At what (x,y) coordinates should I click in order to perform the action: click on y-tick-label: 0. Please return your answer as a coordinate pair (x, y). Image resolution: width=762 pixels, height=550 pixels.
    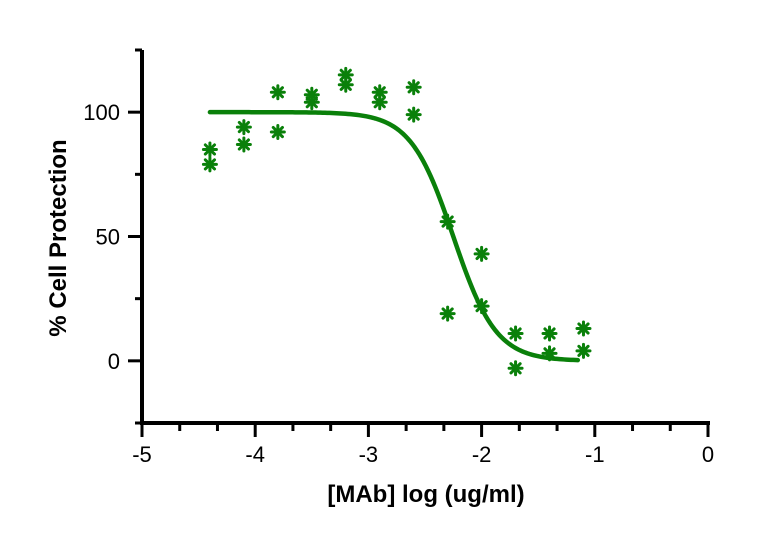
    Looking at the image, I should click on (114, 361).